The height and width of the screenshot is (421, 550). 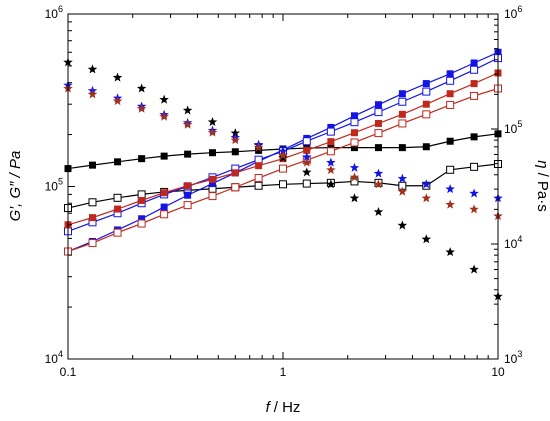 What do you see at coordinates (513, 242) in the screenshot?
I see `y-right-tick-label: 10⁴` at bounding box center [513, 242].